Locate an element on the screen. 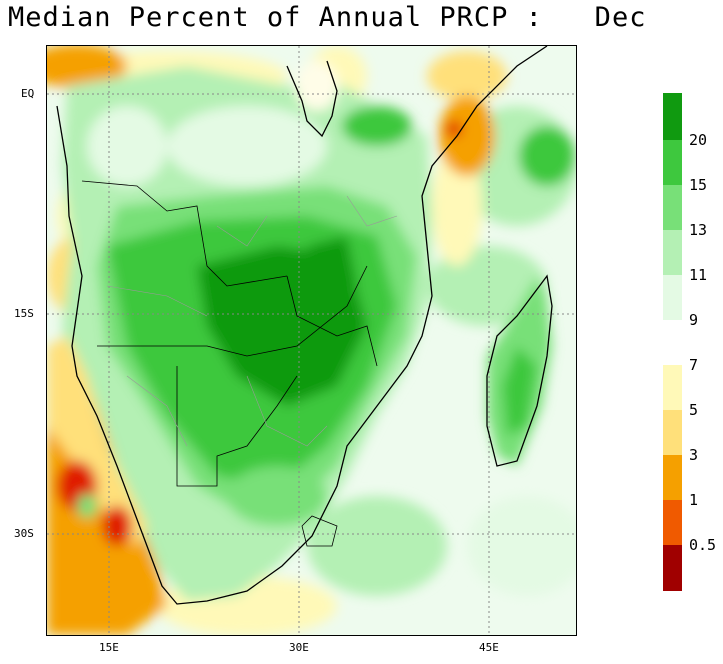  colorbar-swatch-top is located at coordinates (672, 116).